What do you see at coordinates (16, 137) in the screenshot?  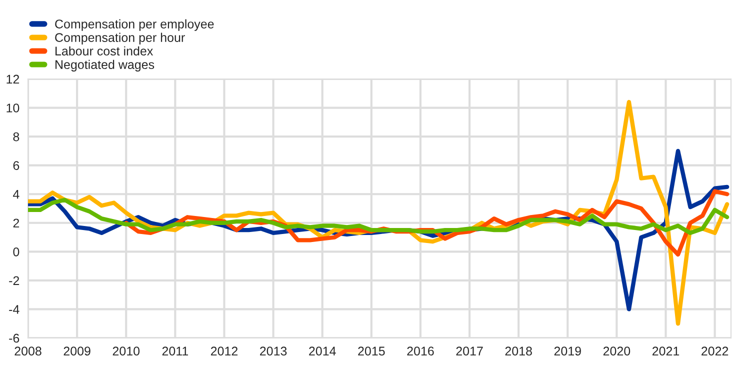 I see `y-tick-label: 8` at bounding box center [16, 137].